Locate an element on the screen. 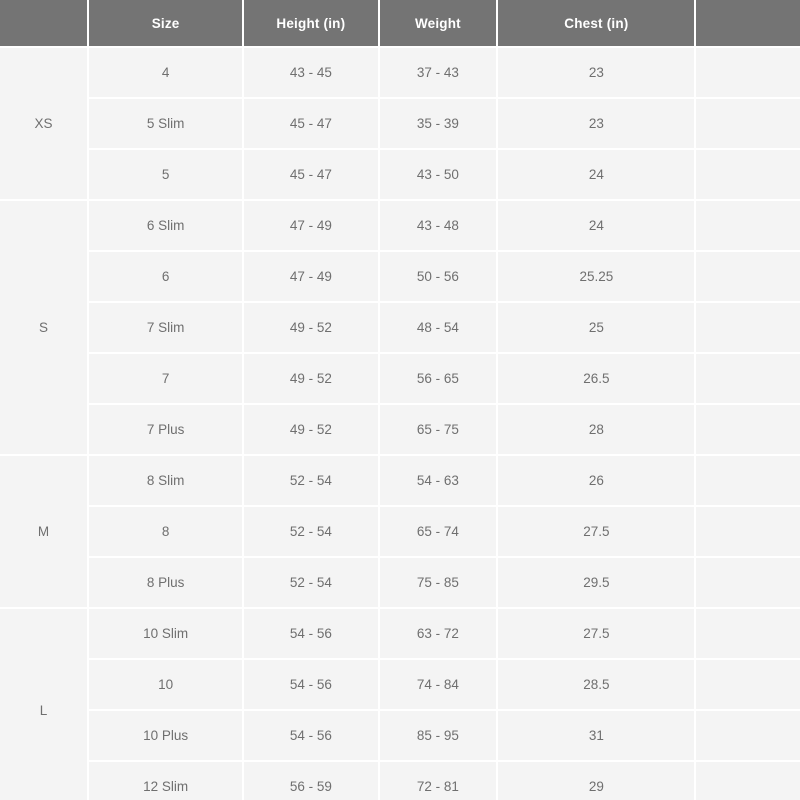 The width and height of the screenshot is (800, 800). table-row: 10 Plus 54 - 56 85 - 95 31 is located at coordinates (400, 735).